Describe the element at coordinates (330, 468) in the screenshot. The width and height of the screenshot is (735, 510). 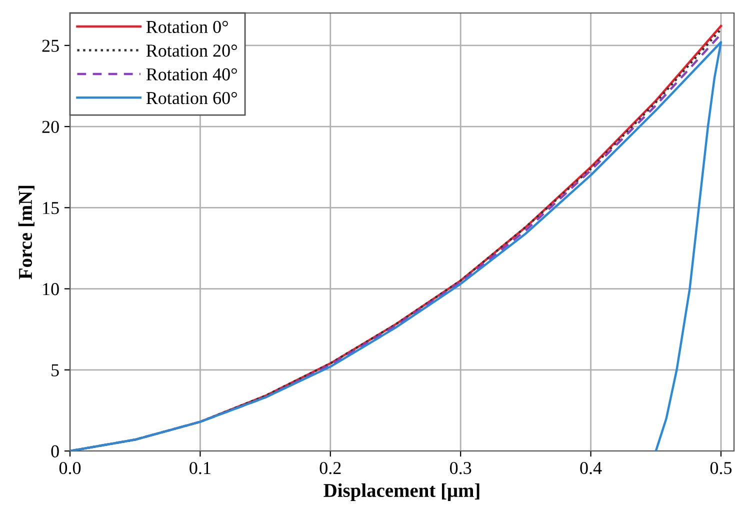
I see `x-tick-label: 0.2` at that location.